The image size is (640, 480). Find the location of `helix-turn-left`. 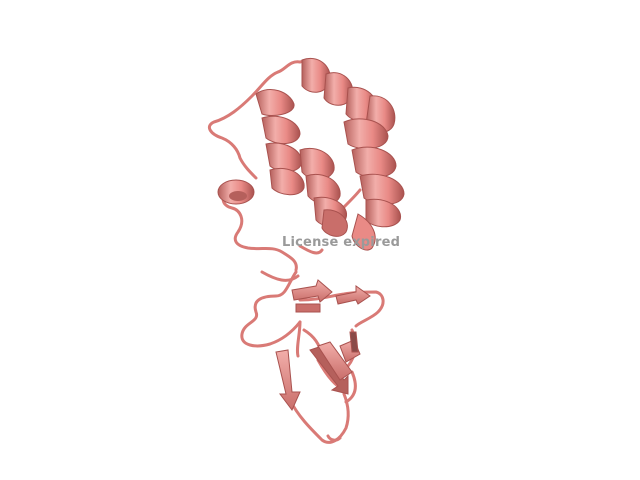

helix-turn-left is located at coordinates (236, 192).